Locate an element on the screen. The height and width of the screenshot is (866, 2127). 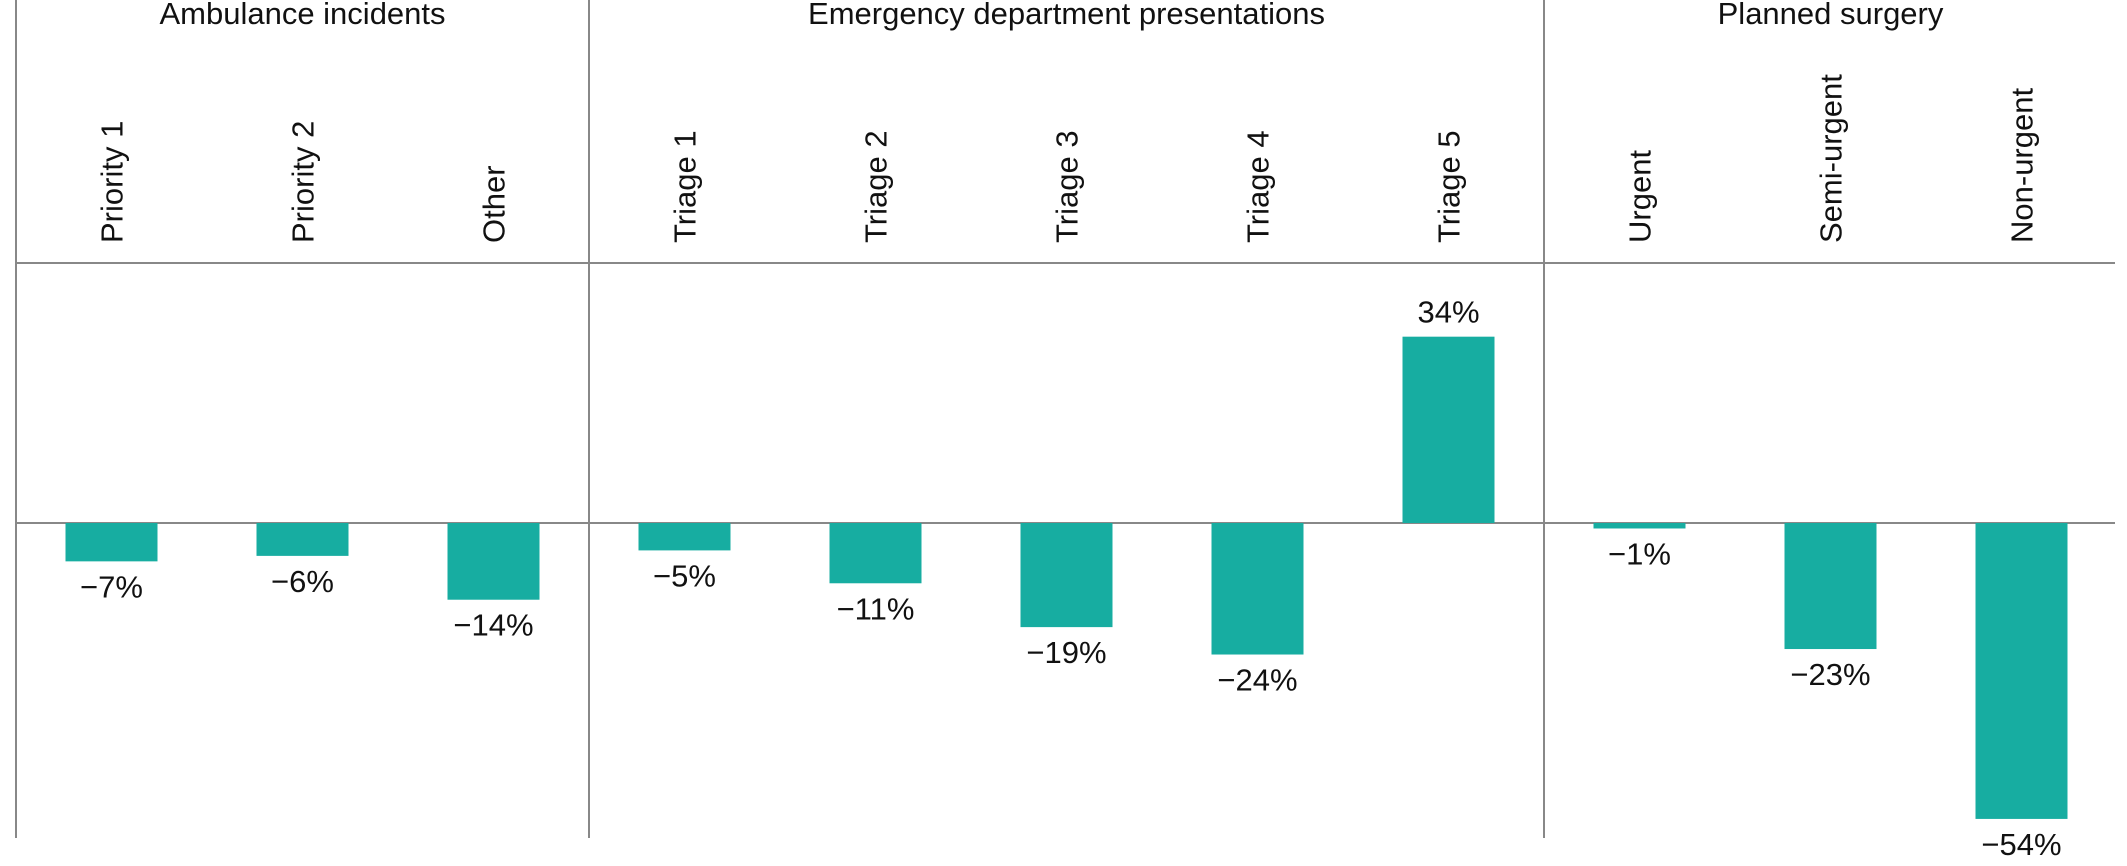
category-label: Triage 5 is located at coordinates (1449, 186).